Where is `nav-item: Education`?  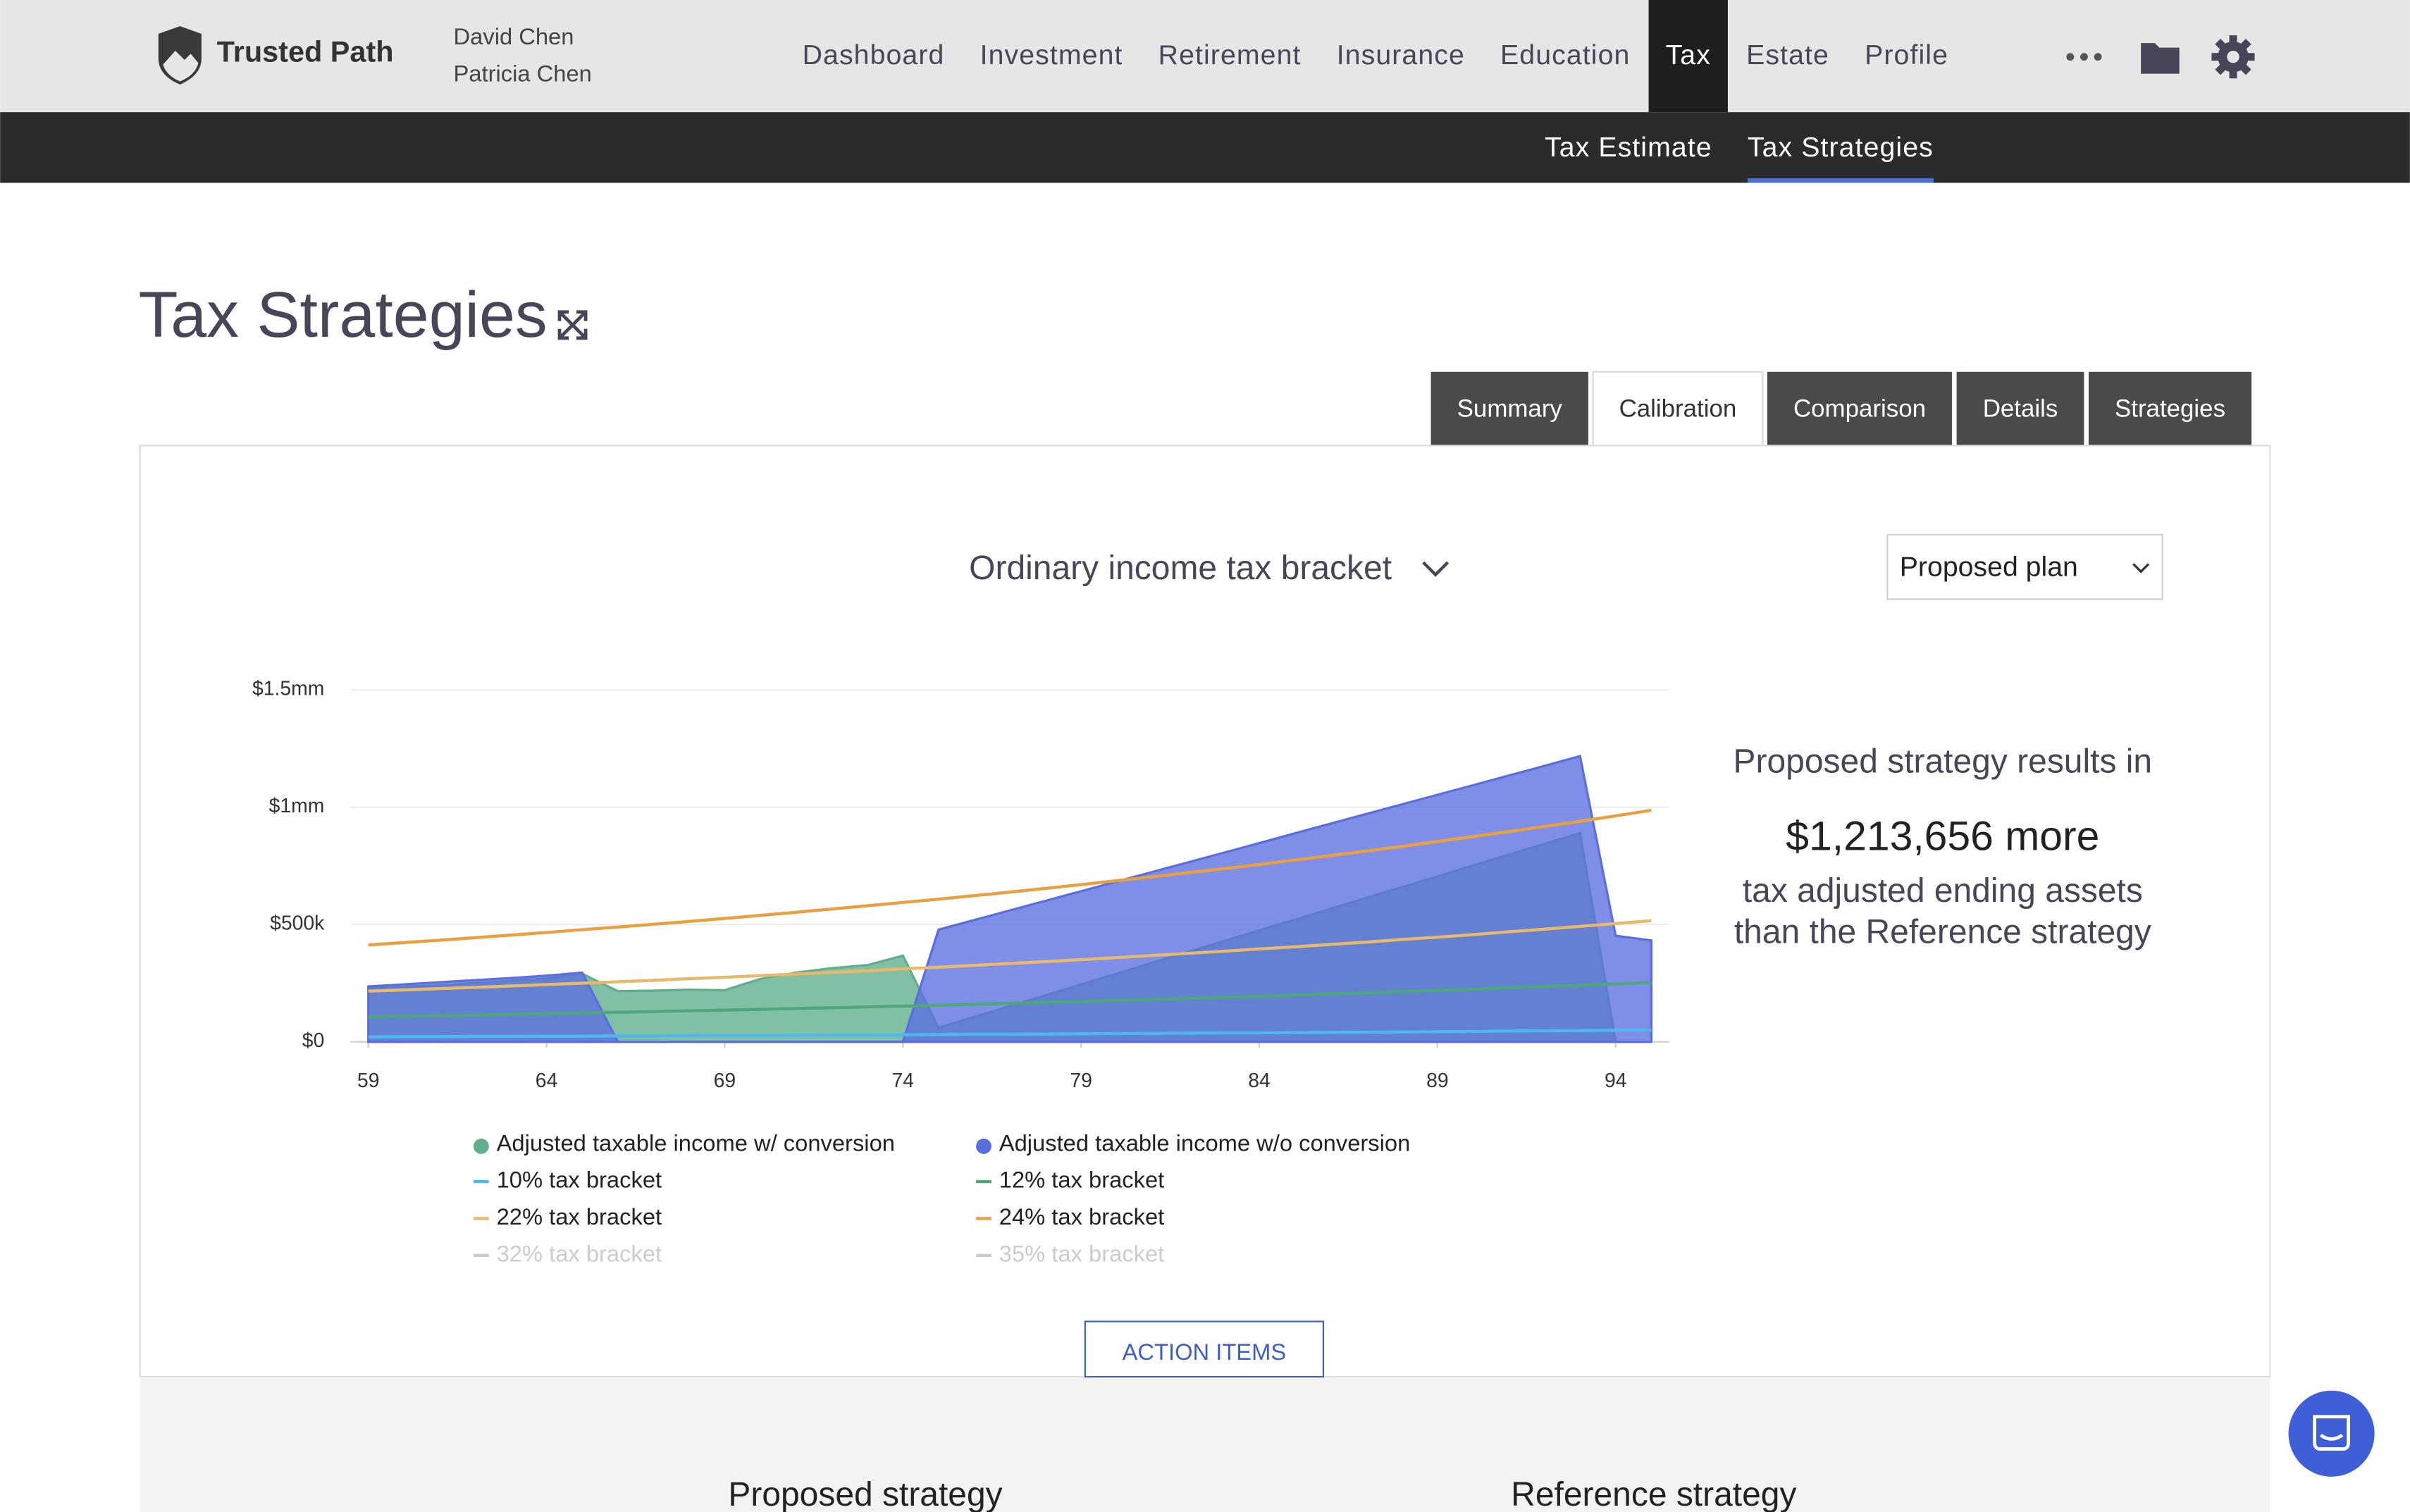
nav-item: Education is located at coordinates (1565, 54).